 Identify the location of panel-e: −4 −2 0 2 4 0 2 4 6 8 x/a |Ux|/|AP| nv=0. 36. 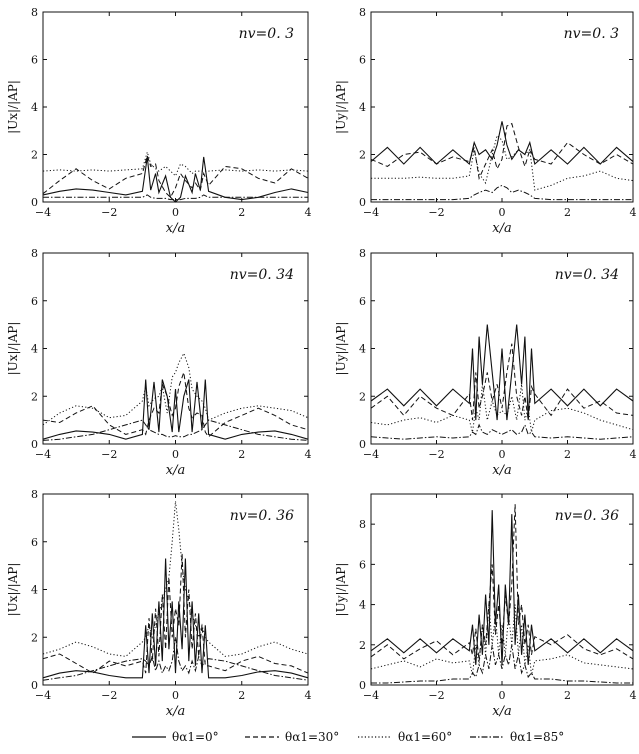
(159, 603).